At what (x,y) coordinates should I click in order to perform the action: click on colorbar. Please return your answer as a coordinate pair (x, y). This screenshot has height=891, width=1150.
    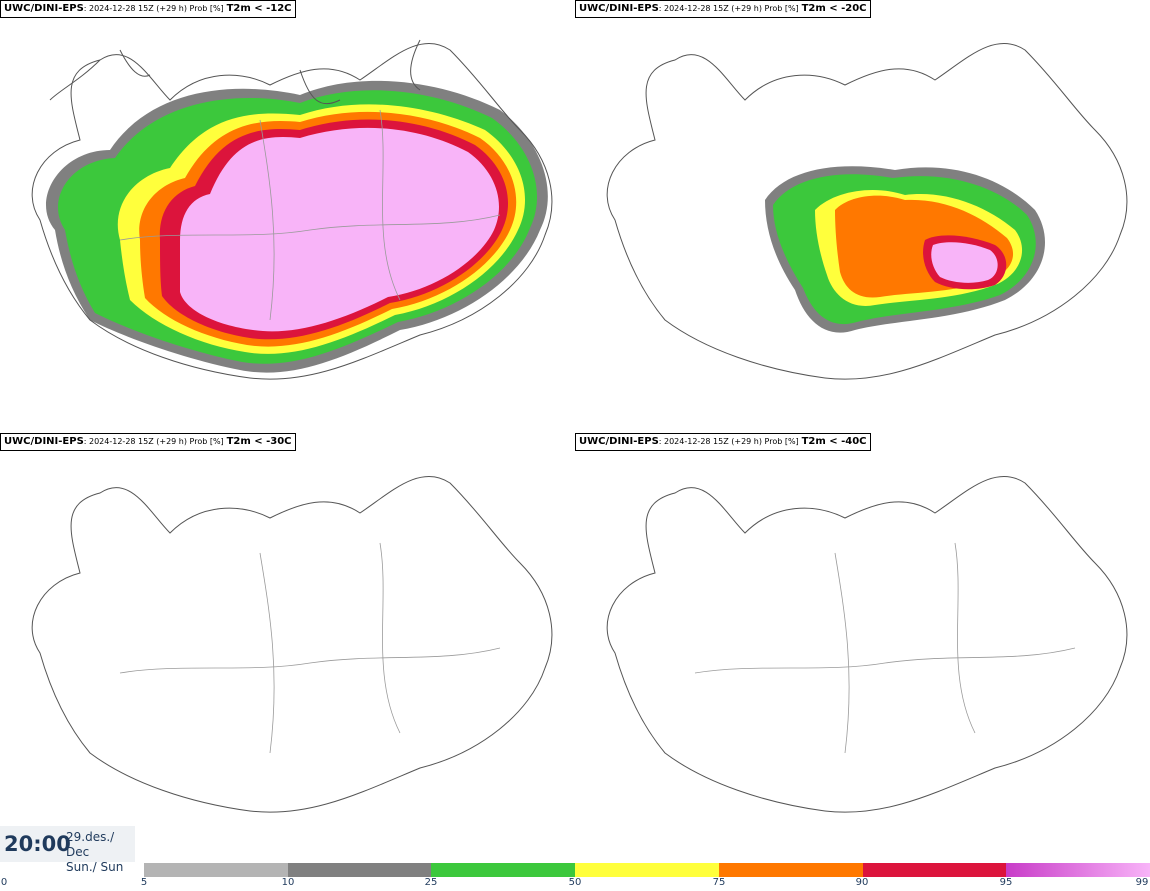
    Looking at the image, I should click on (647, 870).